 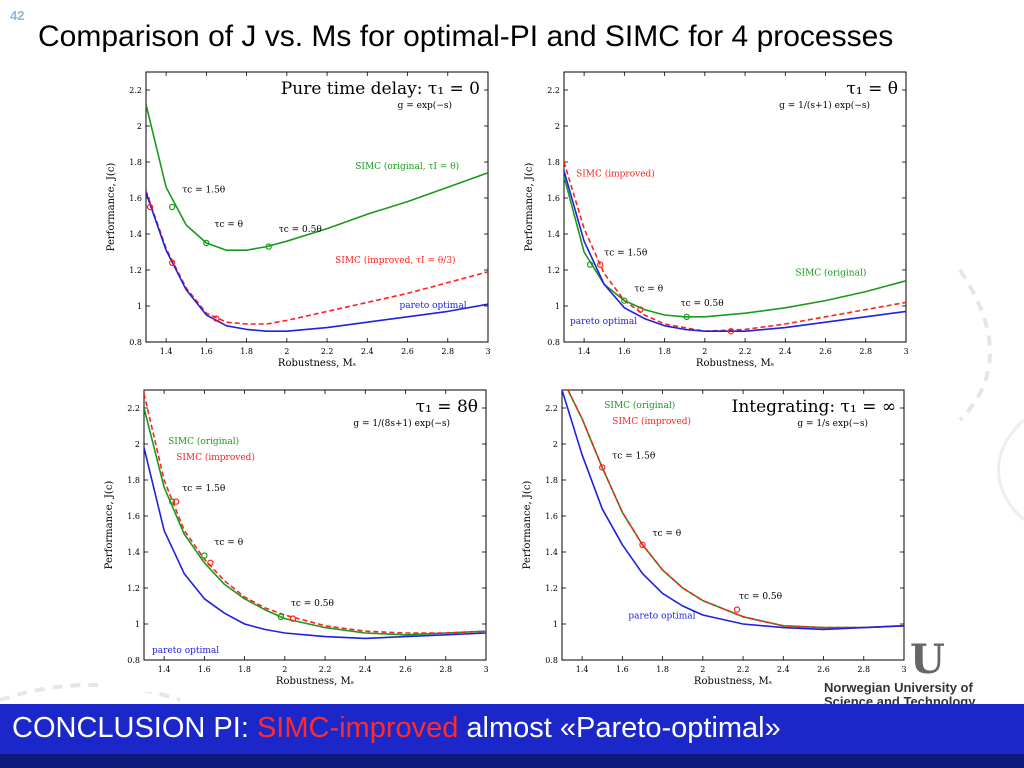 I want to click on annotation-label: τc = θ, so click(x=228, y=225).